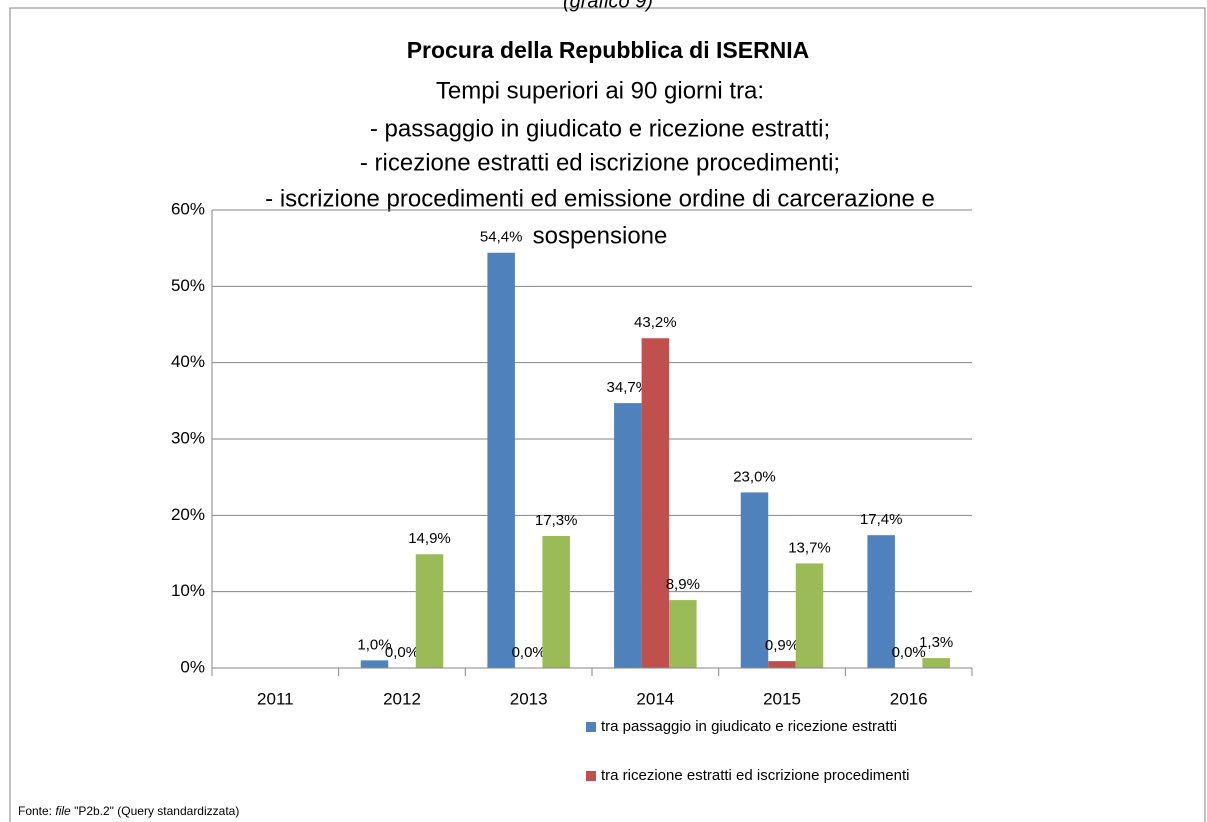 This screenshot has height=822, width=1207. Describe the element at coordinates (501, 237) in the screenshot. I see `data-label: 54,4%` at that location.